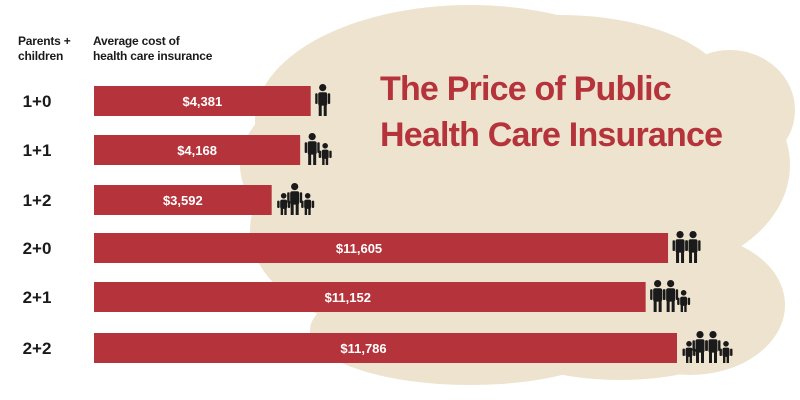 This screenshot has width=800, height=400. I want to click on category-header-line-2: children, so click(41, 56).